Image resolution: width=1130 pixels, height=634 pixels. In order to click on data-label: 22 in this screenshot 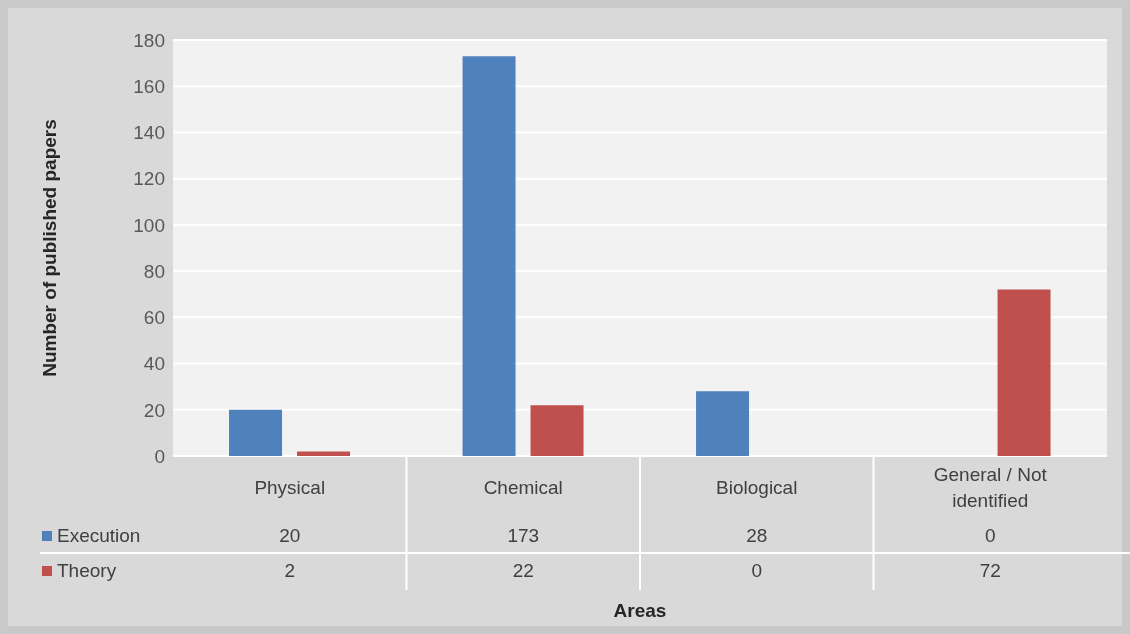, I will do `click(523, 571)`.